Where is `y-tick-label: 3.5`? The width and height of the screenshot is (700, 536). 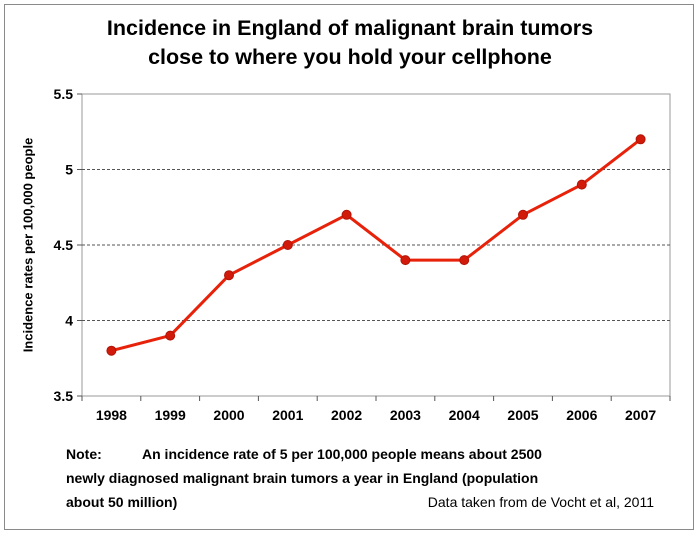
y-tick-label: 3.5 is located at coordinates (64, 396).